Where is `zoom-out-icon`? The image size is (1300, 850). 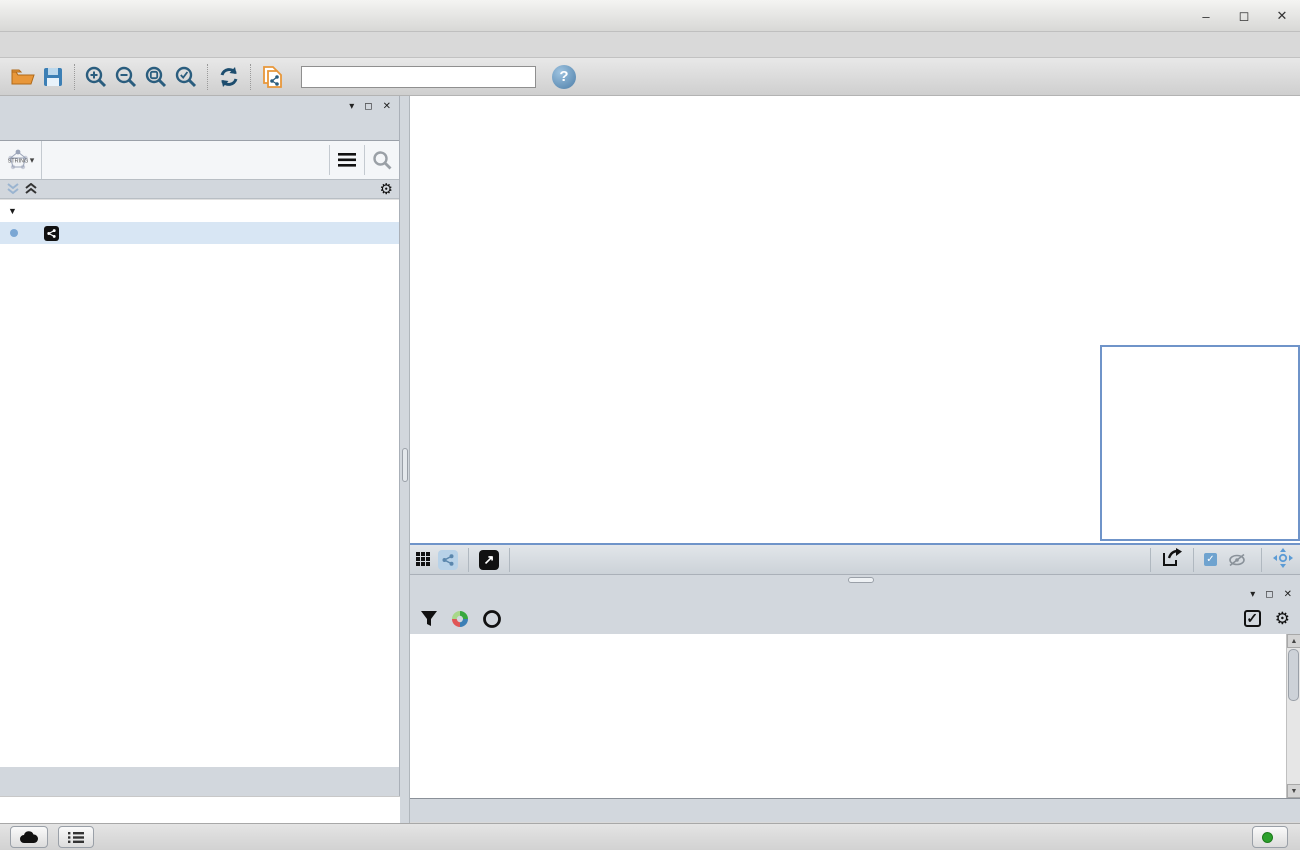 zoom-out-icon is located at coordinates (126, 76).